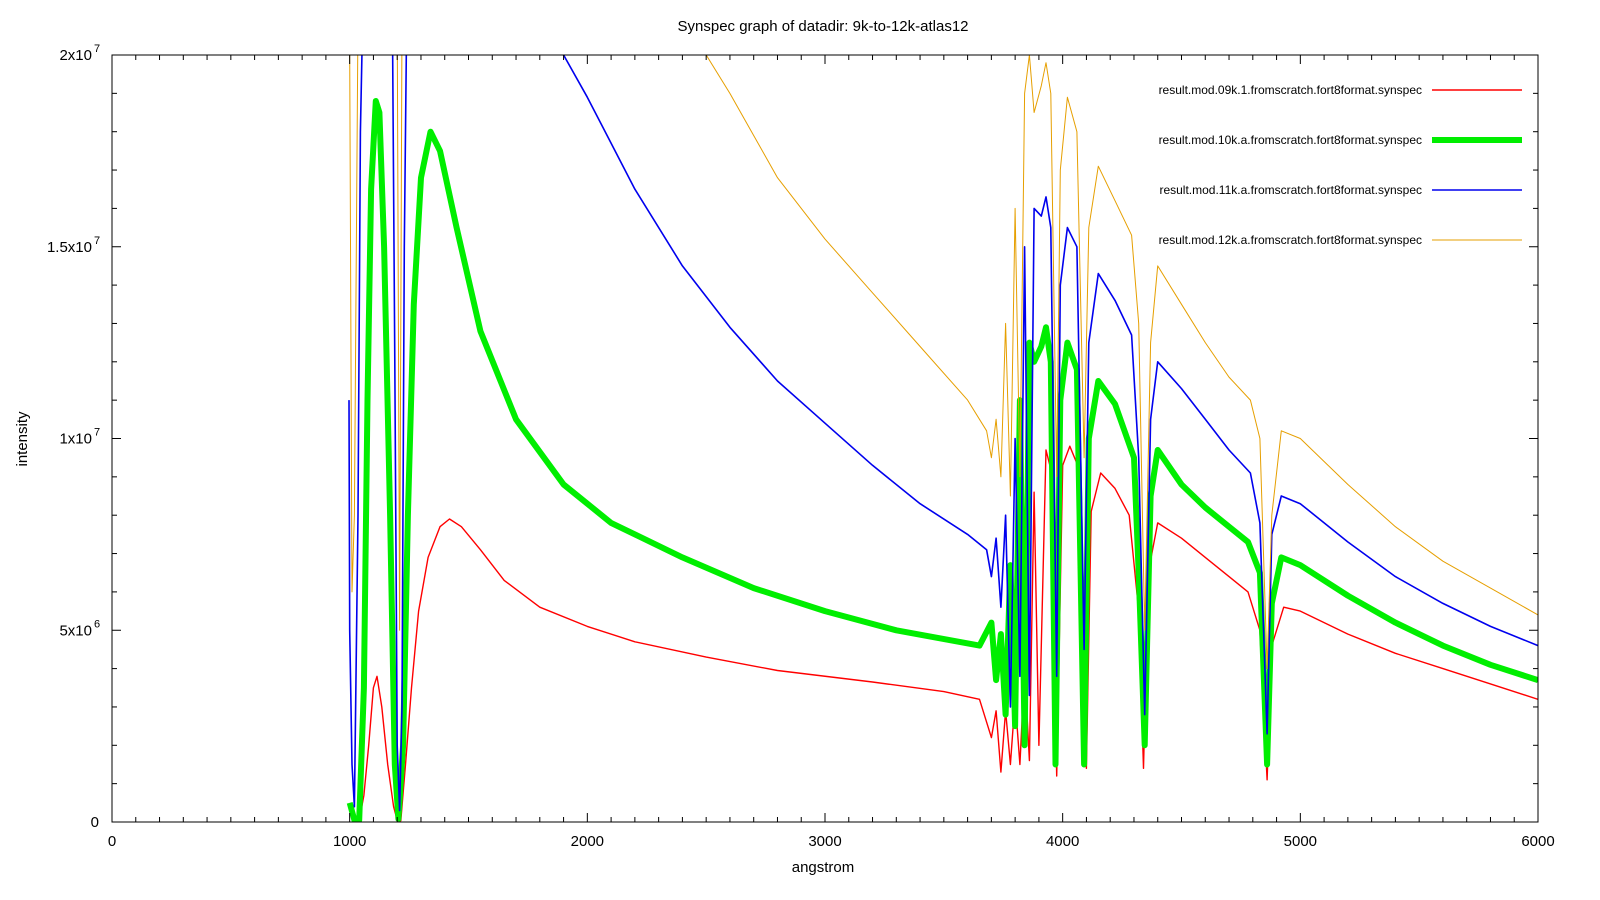 Image resolution: width=1600 pixels, height=900 pixels. I want to click on x-tick-label: 4000, so click(1062, 841).